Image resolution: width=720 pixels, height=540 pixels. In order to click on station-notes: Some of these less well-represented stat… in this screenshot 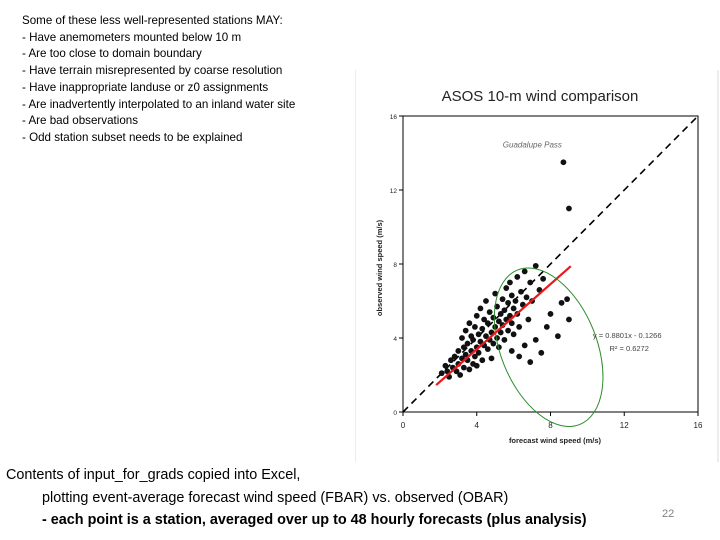, I will do `click(158, 80)`.